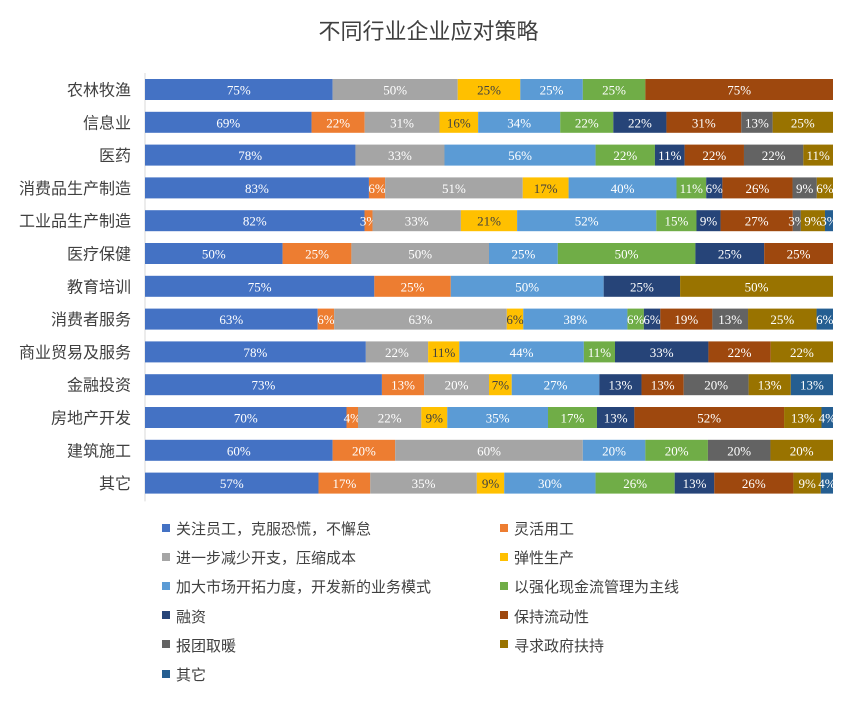  I want to click on data-label: 69%, so click(228, 122).